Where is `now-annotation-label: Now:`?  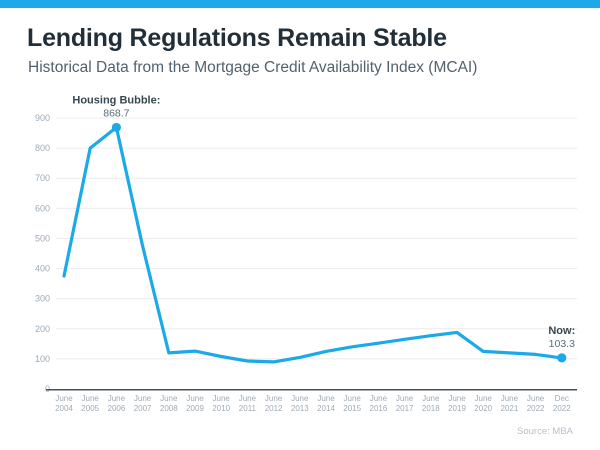
now-annotation-label: Now: is located at coordinates (561, 331).